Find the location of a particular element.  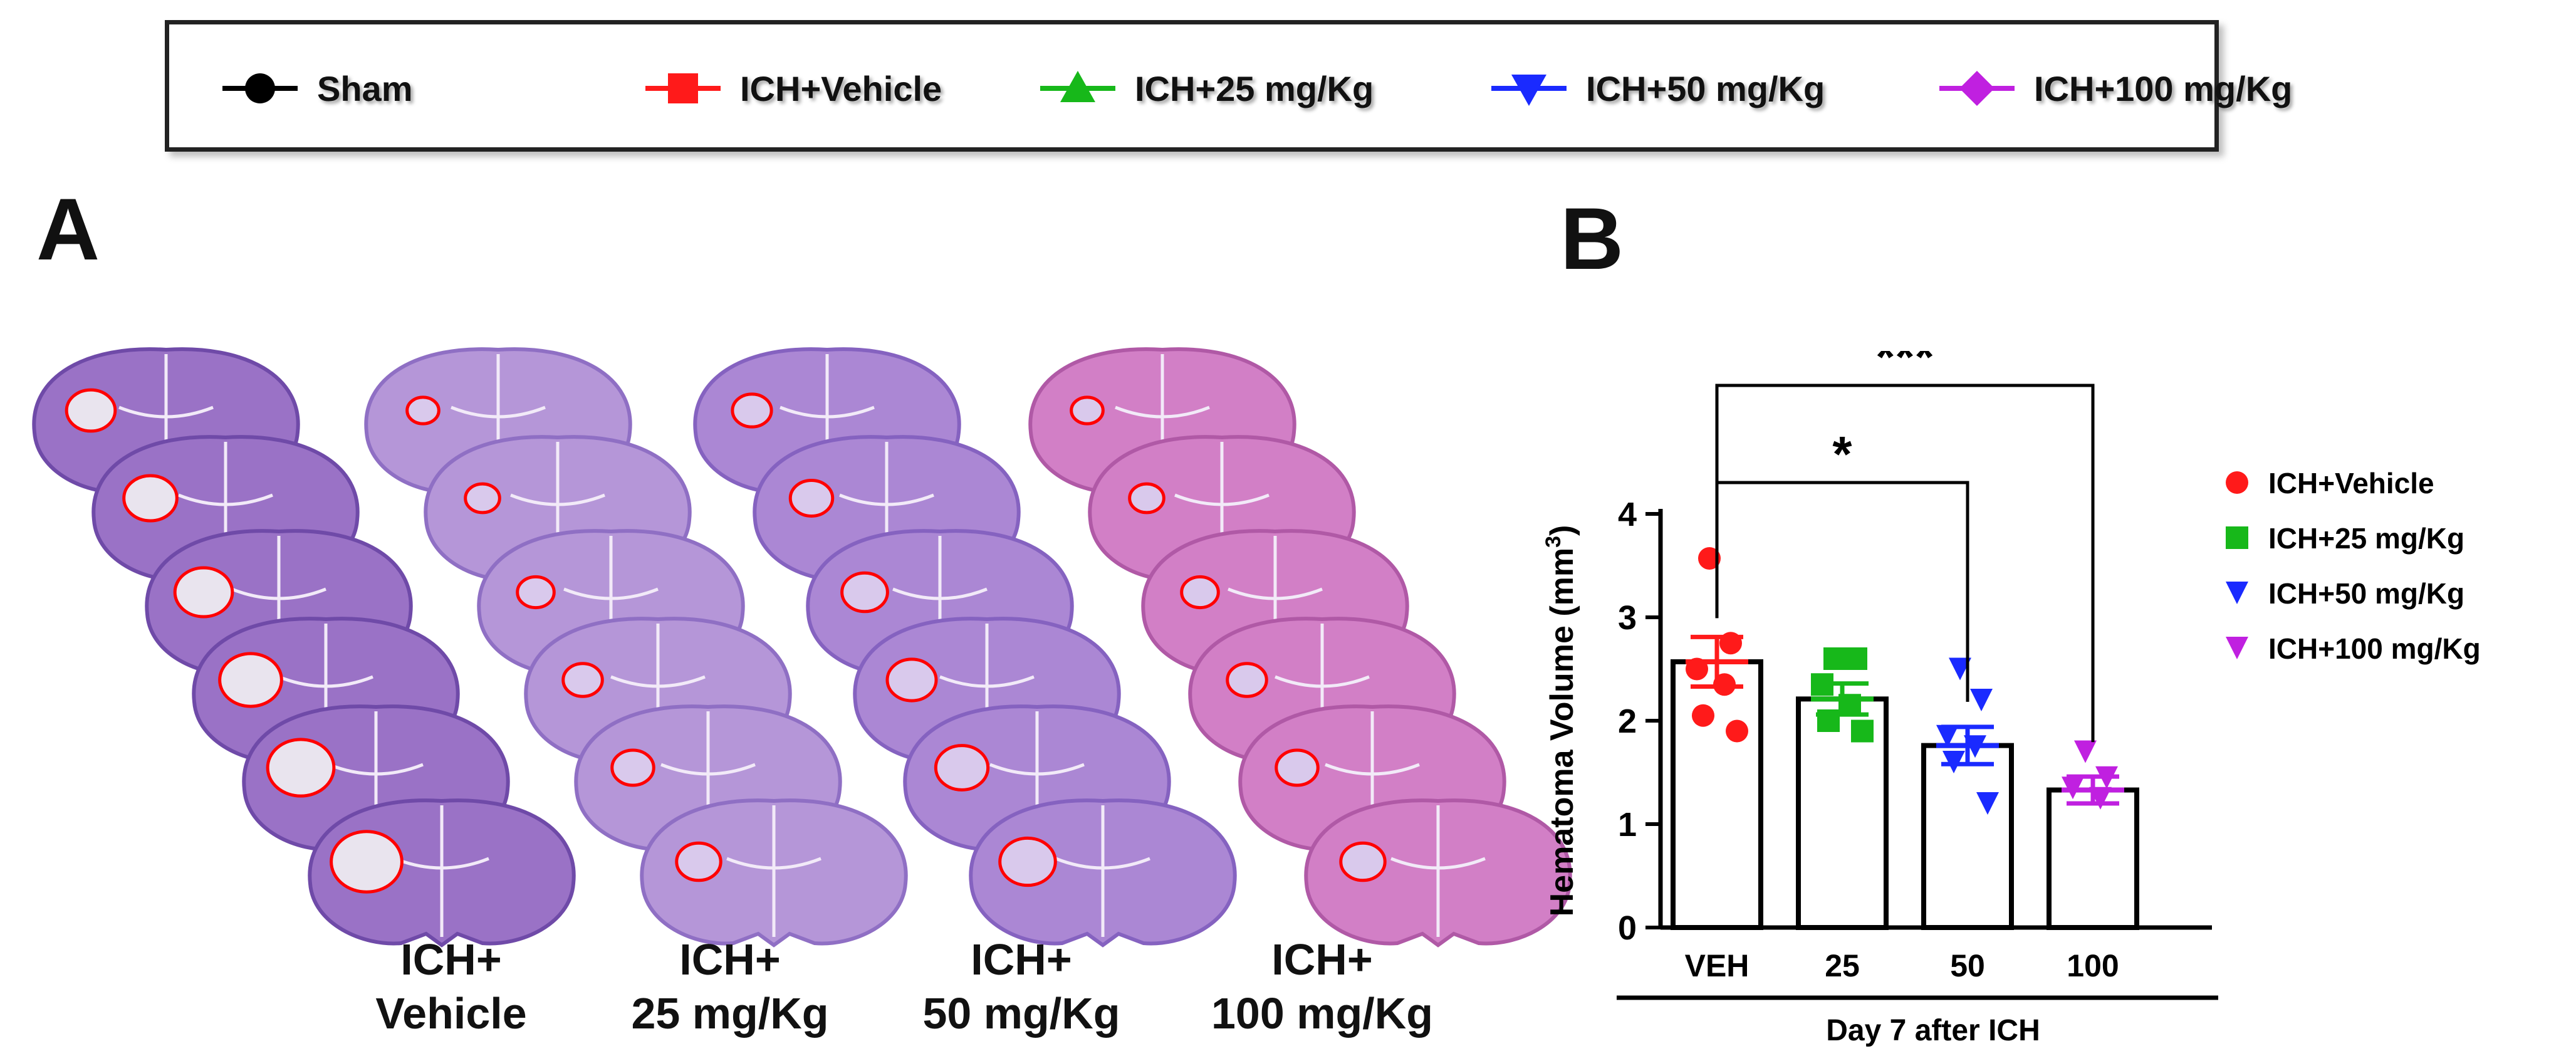

panel-b-letter: B is located at coordinates (1592, 238).